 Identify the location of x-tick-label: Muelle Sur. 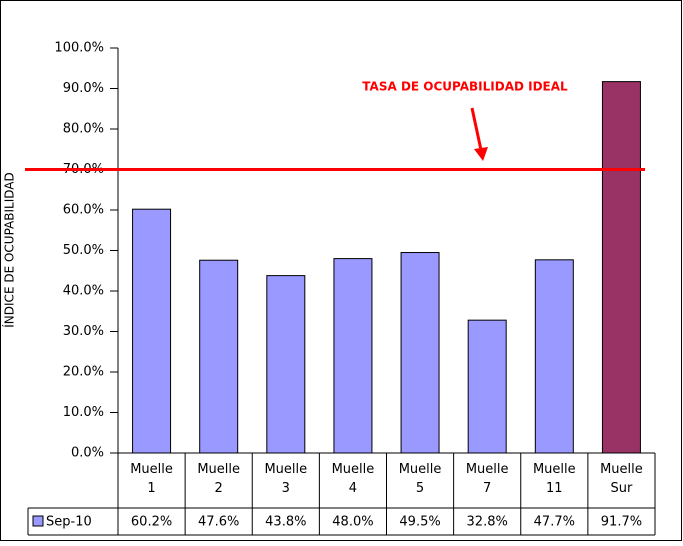
(621, 479).